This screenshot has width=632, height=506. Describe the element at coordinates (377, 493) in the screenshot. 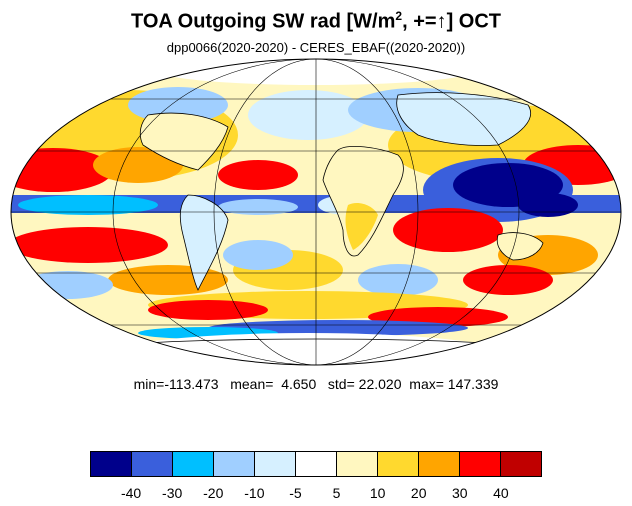

I see `colorbar-tick-label: 10` at that location.